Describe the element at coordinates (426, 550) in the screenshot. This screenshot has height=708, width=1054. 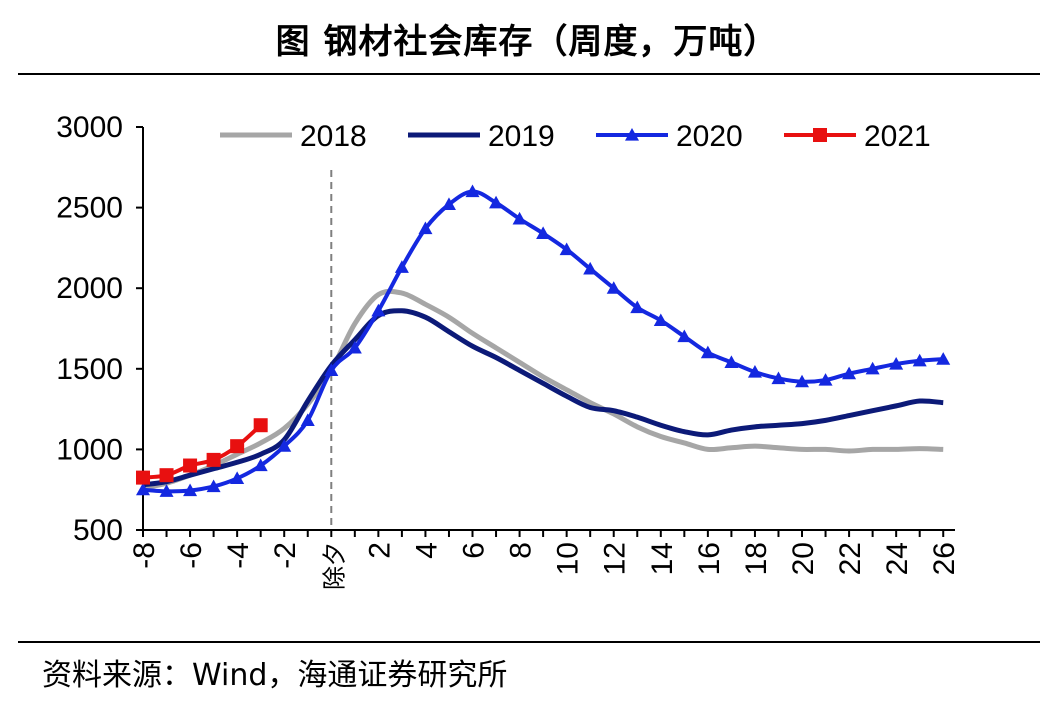
I see `x-tick-label: 4` at that location.